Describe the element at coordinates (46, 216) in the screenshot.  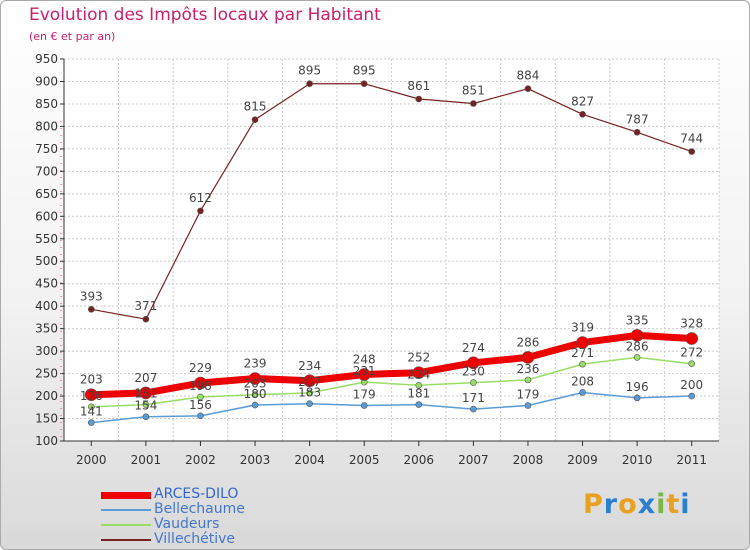
I see `y-tick-label: 600` at that location.